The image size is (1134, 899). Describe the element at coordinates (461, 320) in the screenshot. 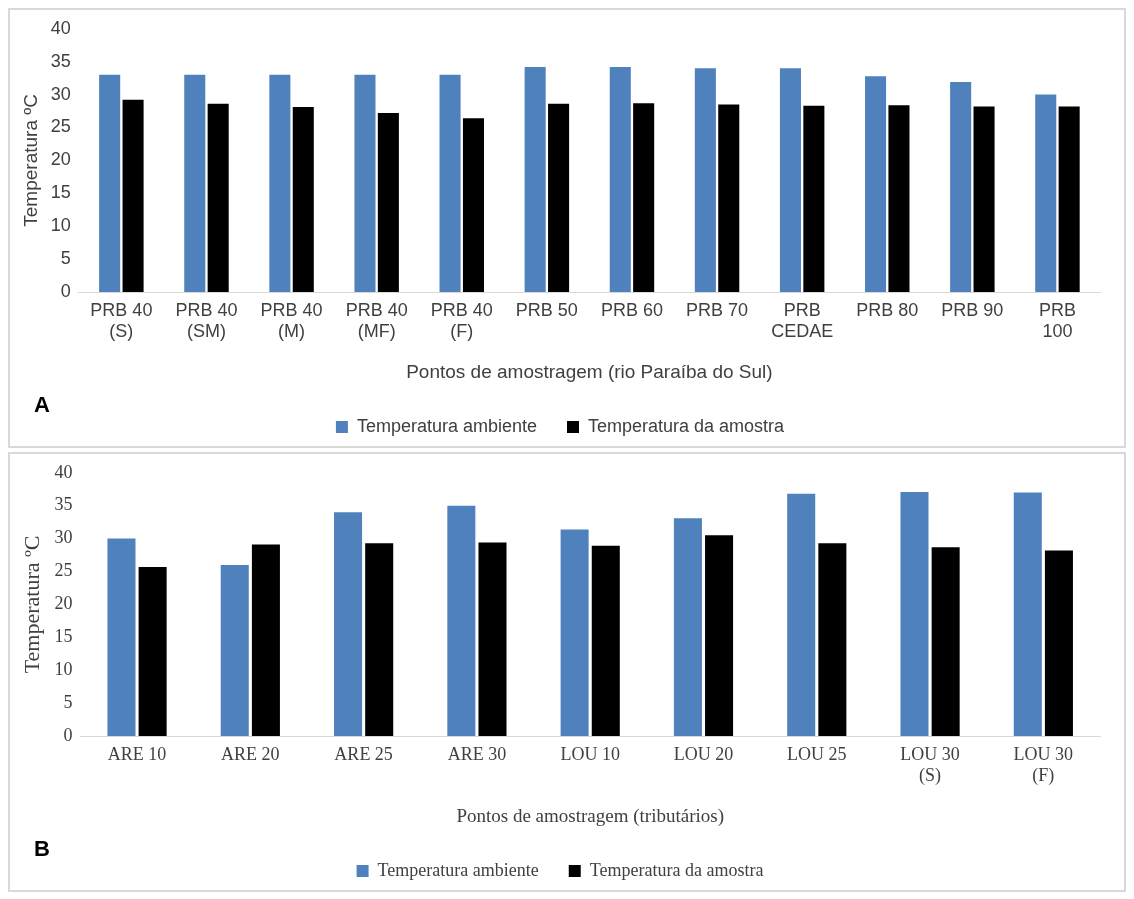

I see `x-tick-label: PRB 40 (F)` at that location.